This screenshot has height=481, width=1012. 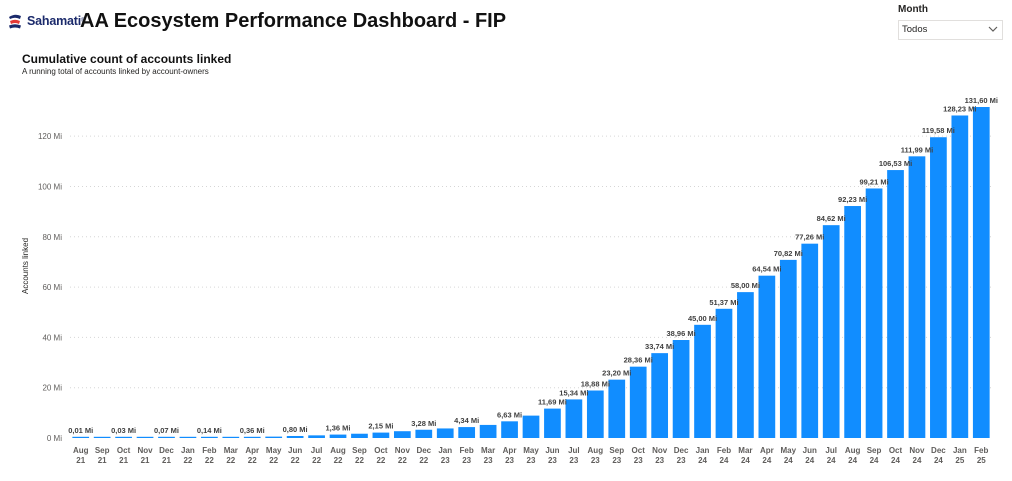 I want to click on data-label: 15,34 Mi, so click(x=573, y=392).